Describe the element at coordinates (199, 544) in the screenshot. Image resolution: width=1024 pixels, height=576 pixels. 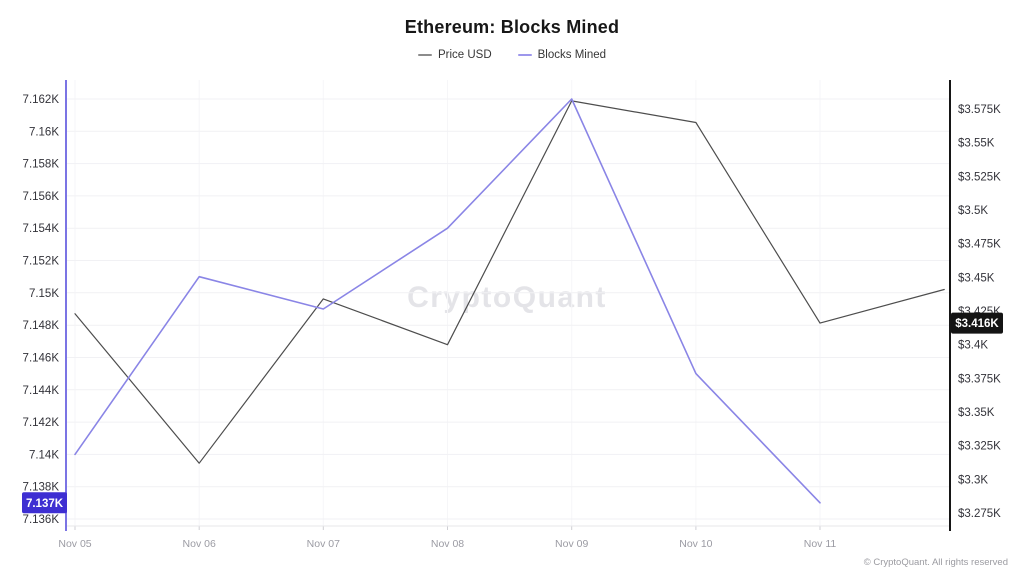
I see `x-axis-label: Nov 06` at that location.